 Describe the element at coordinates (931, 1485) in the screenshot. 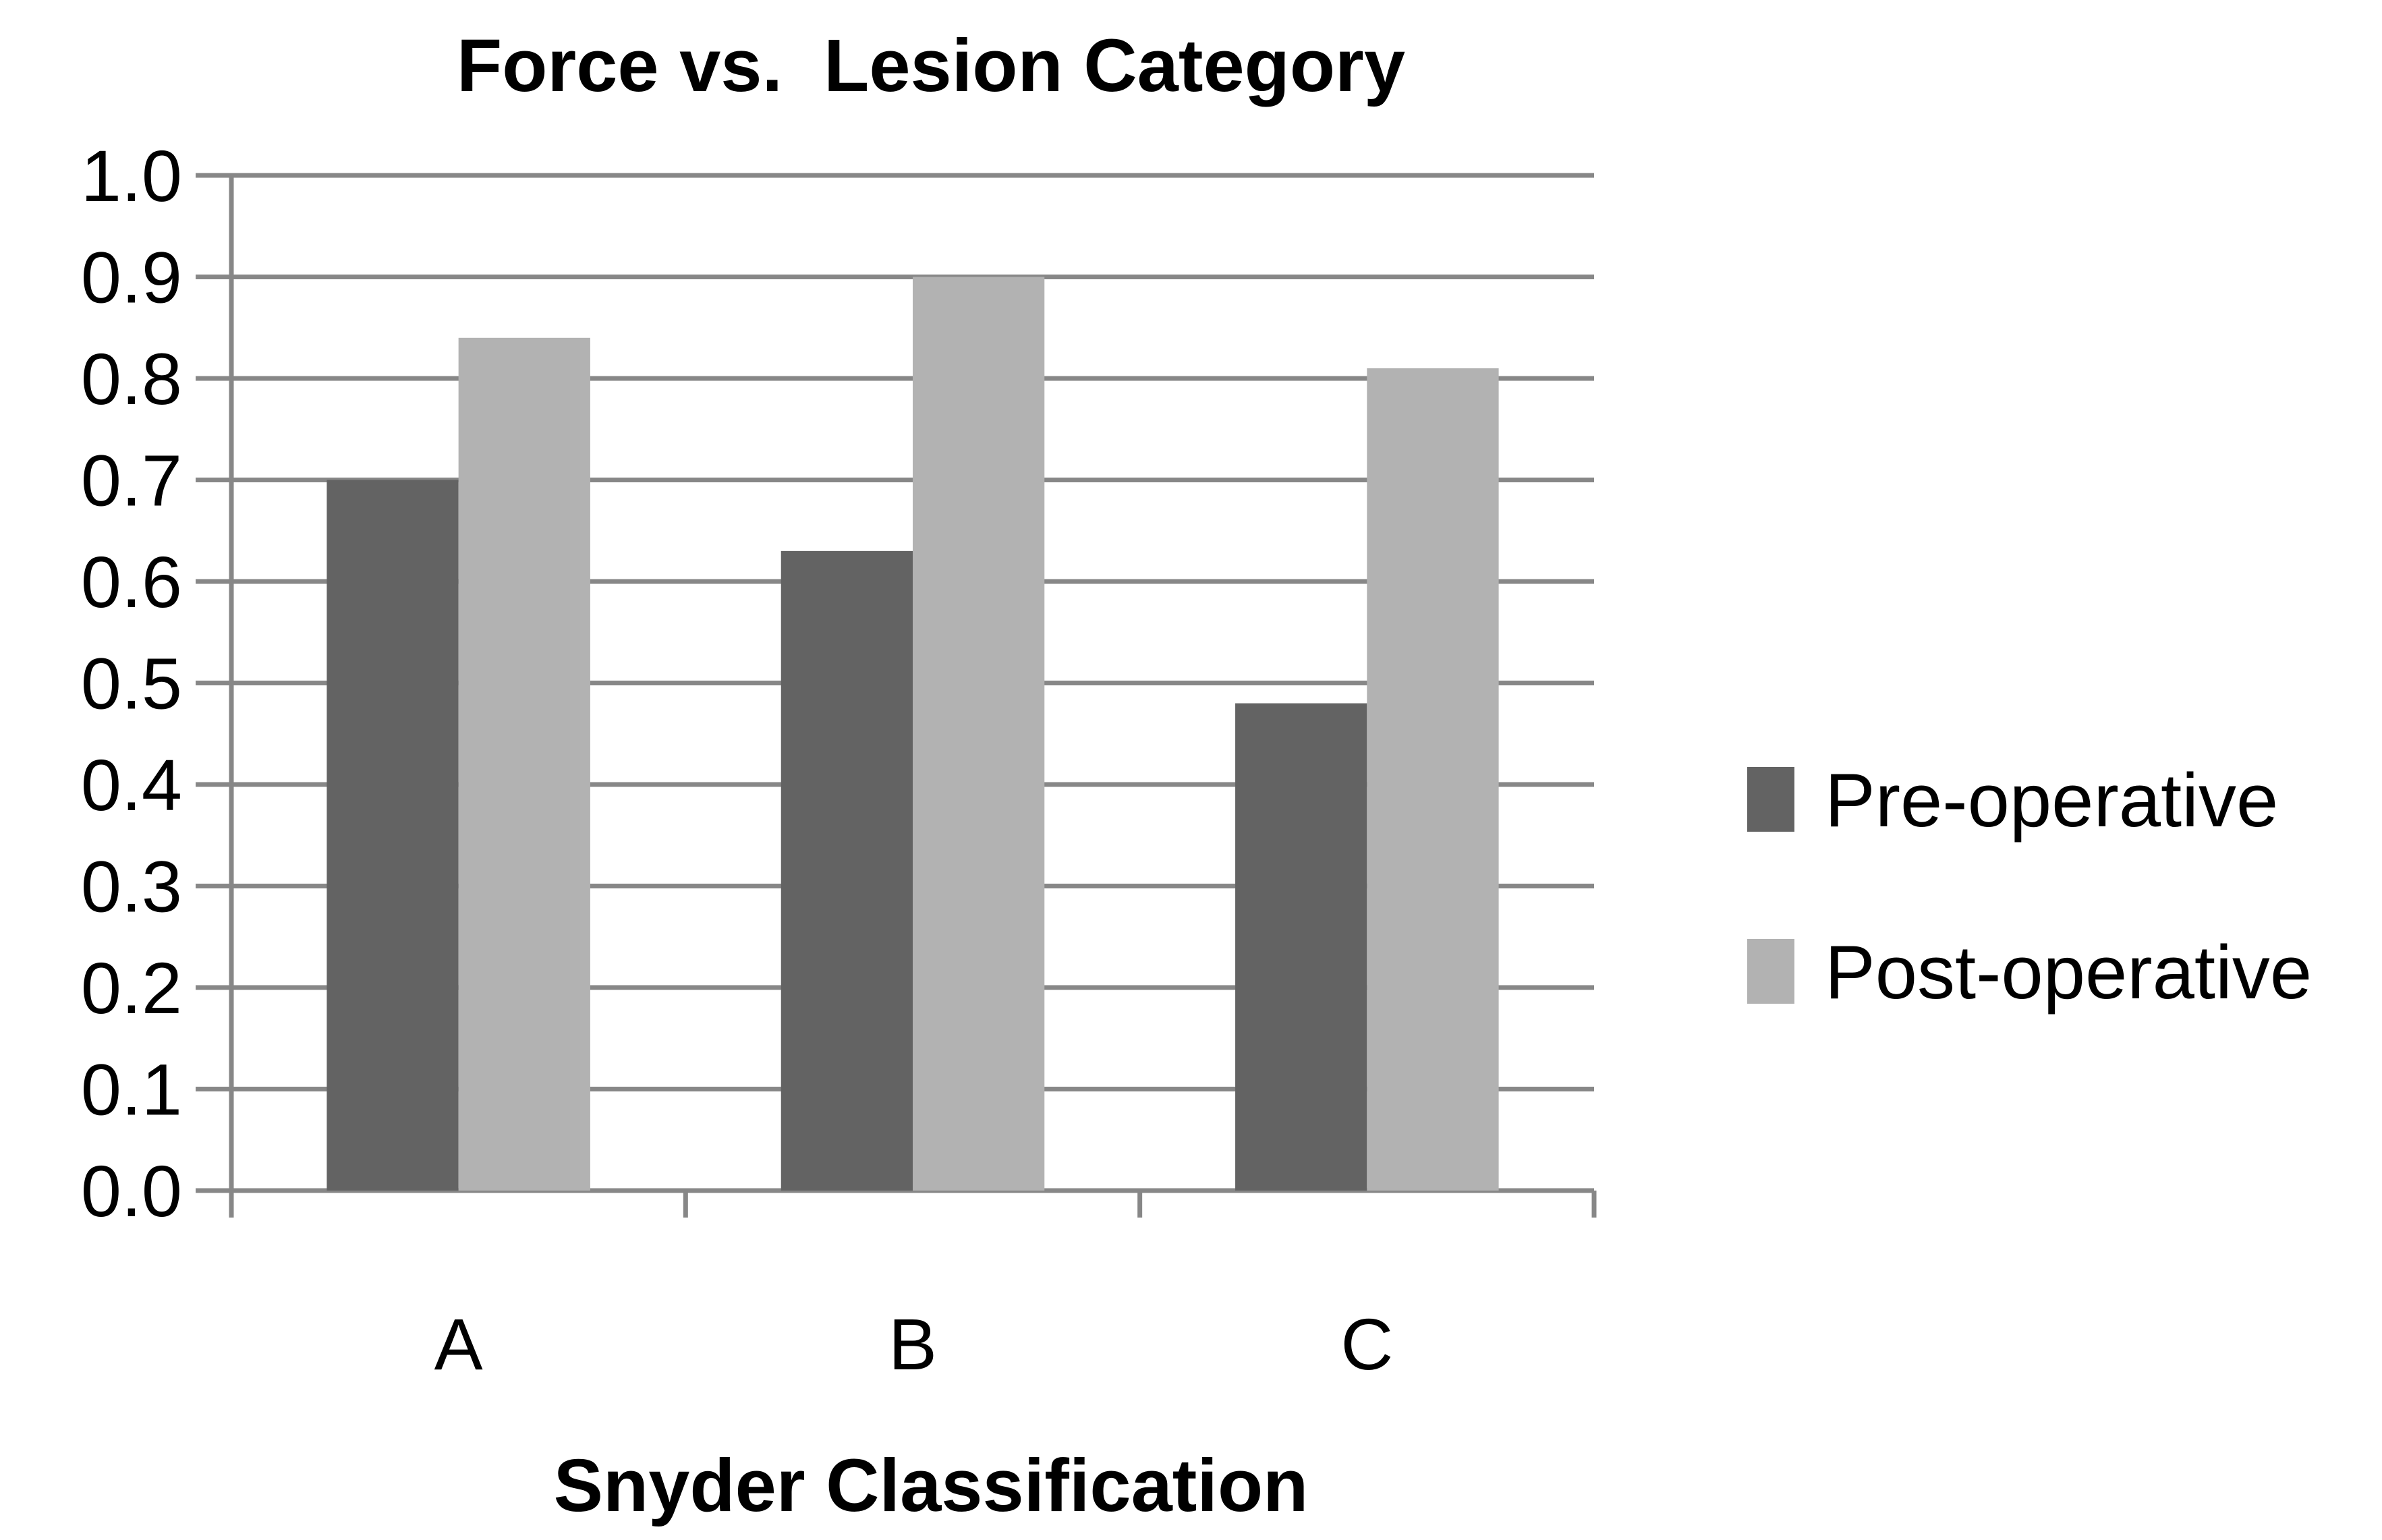

I see `x-axis-label: Snyder Classification` at that location.